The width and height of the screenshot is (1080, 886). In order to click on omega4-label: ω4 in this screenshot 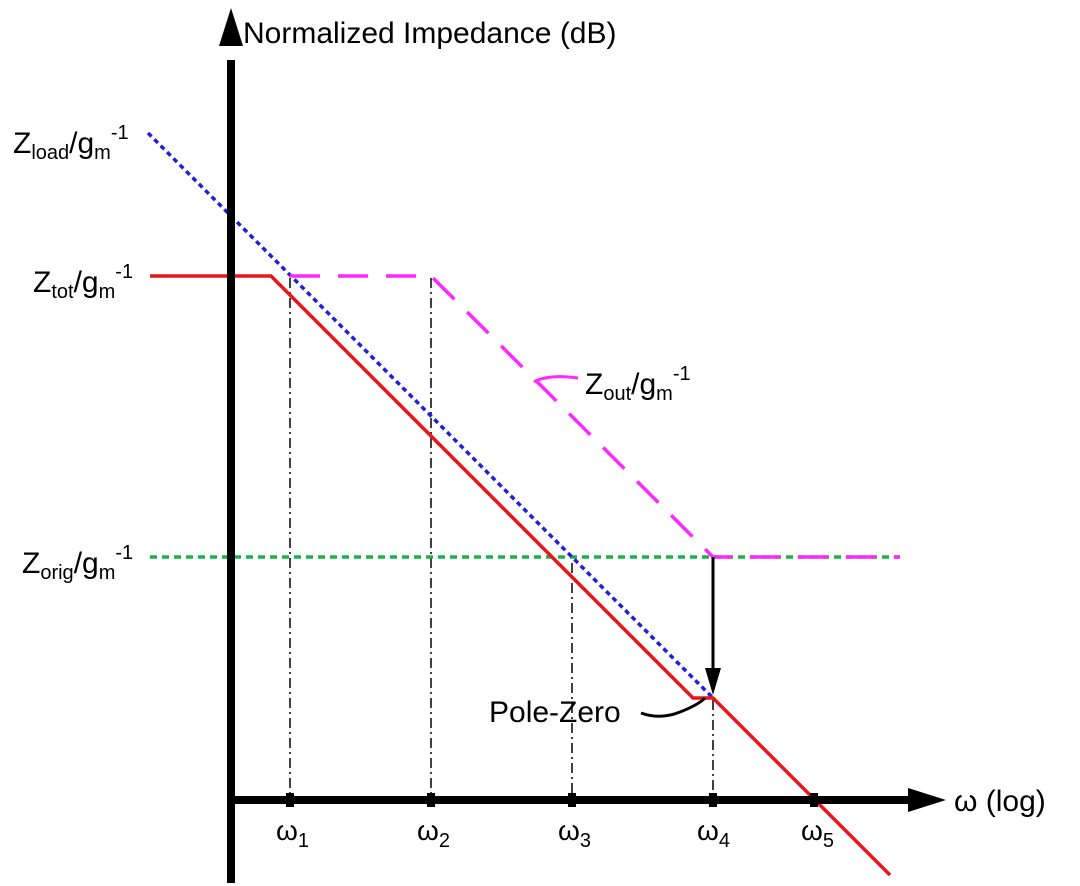, I will do `click(713, 833)`.